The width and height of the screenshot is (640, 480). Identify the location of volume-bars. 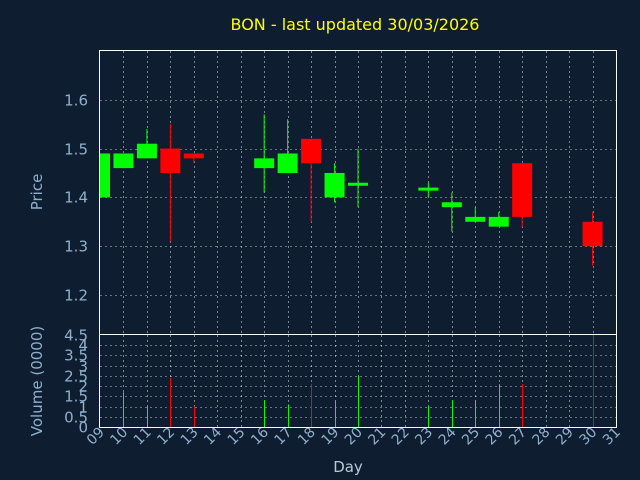
(358, 381).